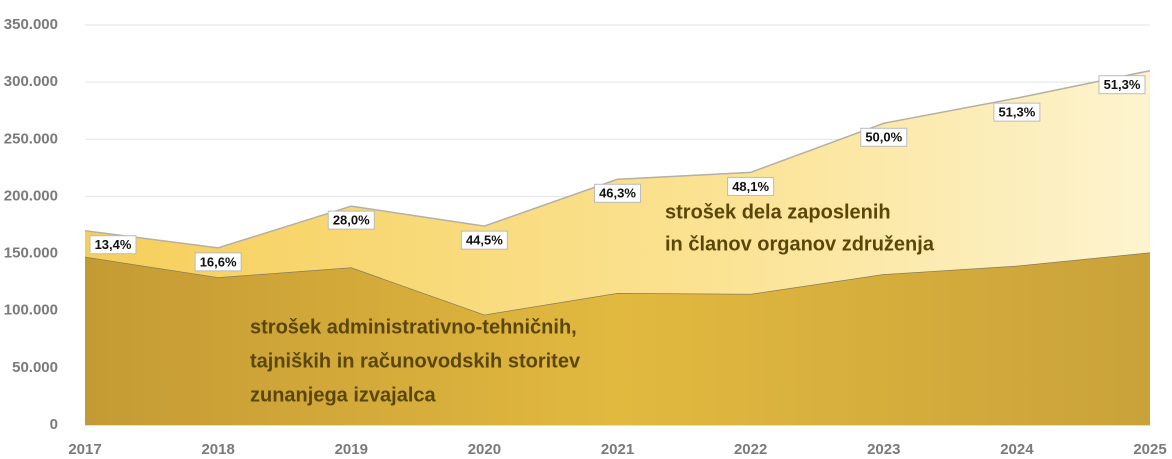  Describe the element at coordinates (217, 449) in the screenshot. I see `x-tick-label: 2018` at that location.